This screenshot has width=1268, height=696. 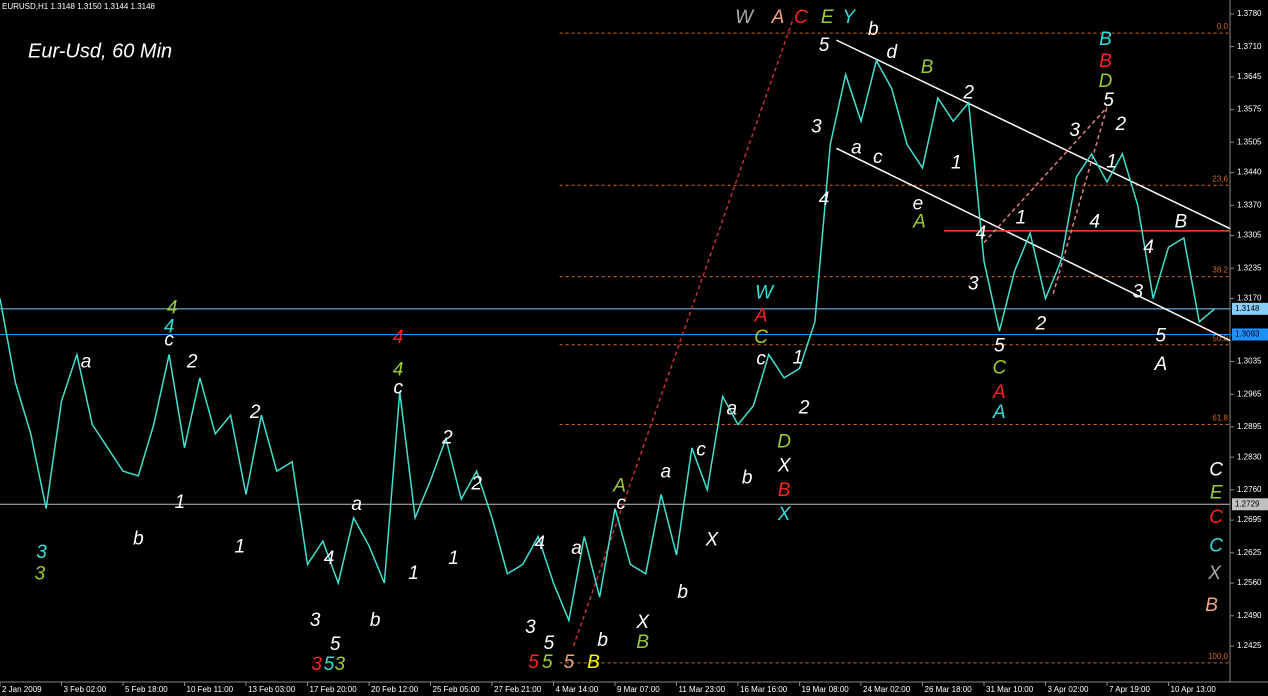 What do you see at coordinates (210, 689) in the screenshot?
I see `x-tick-label: 10 Feb 11:00` at bounding box center [210, 689].